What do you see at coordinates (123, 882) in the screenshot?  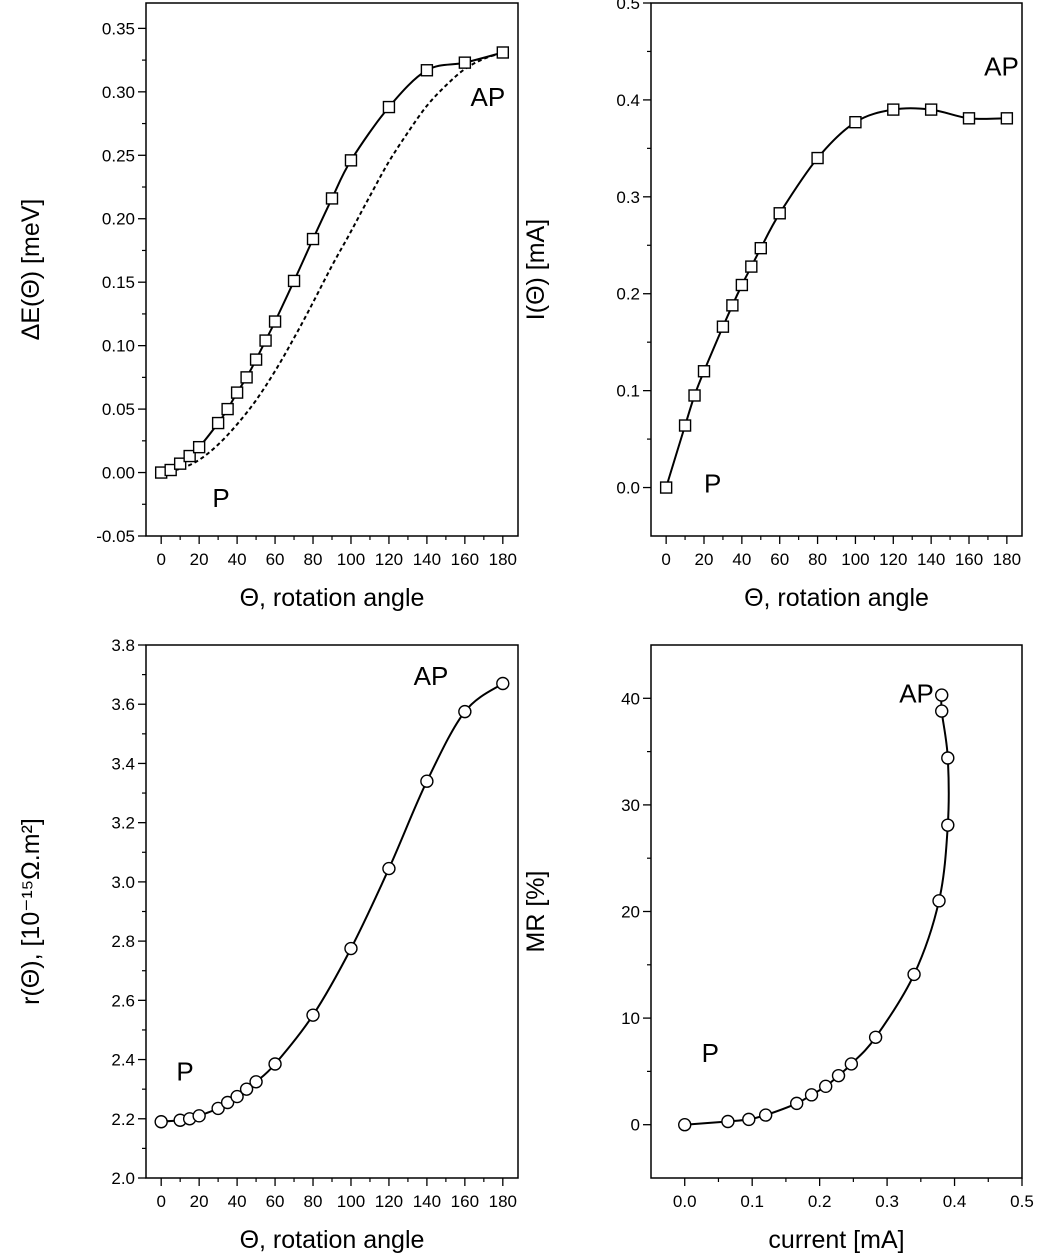 I see `y-tick-label: 3.0` at bounding box center [123, 882].